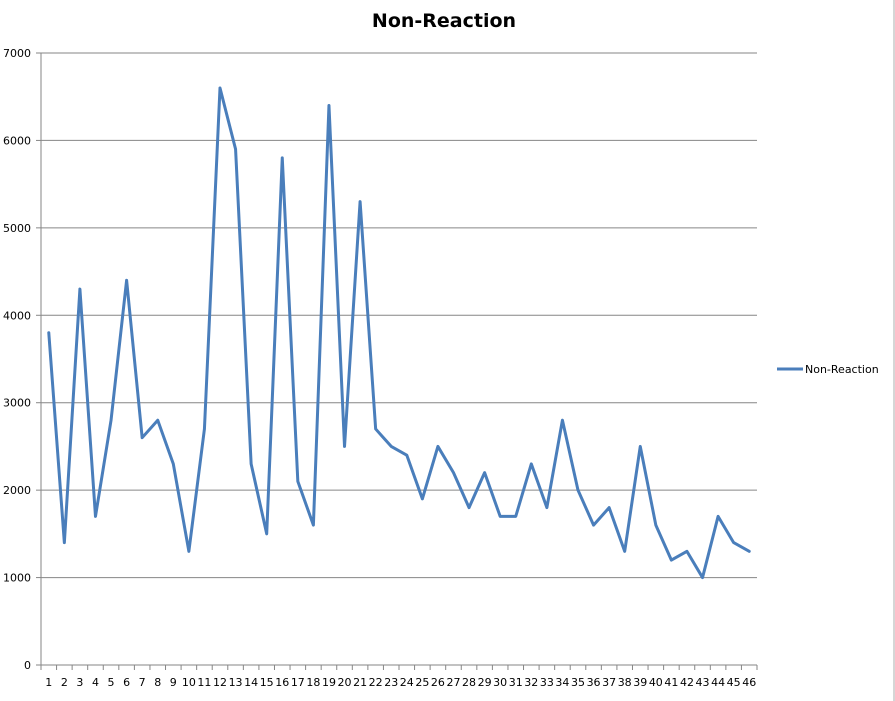 The image size is (895, 701). I want to click on x-tick-label: 44, so click(718, 682).